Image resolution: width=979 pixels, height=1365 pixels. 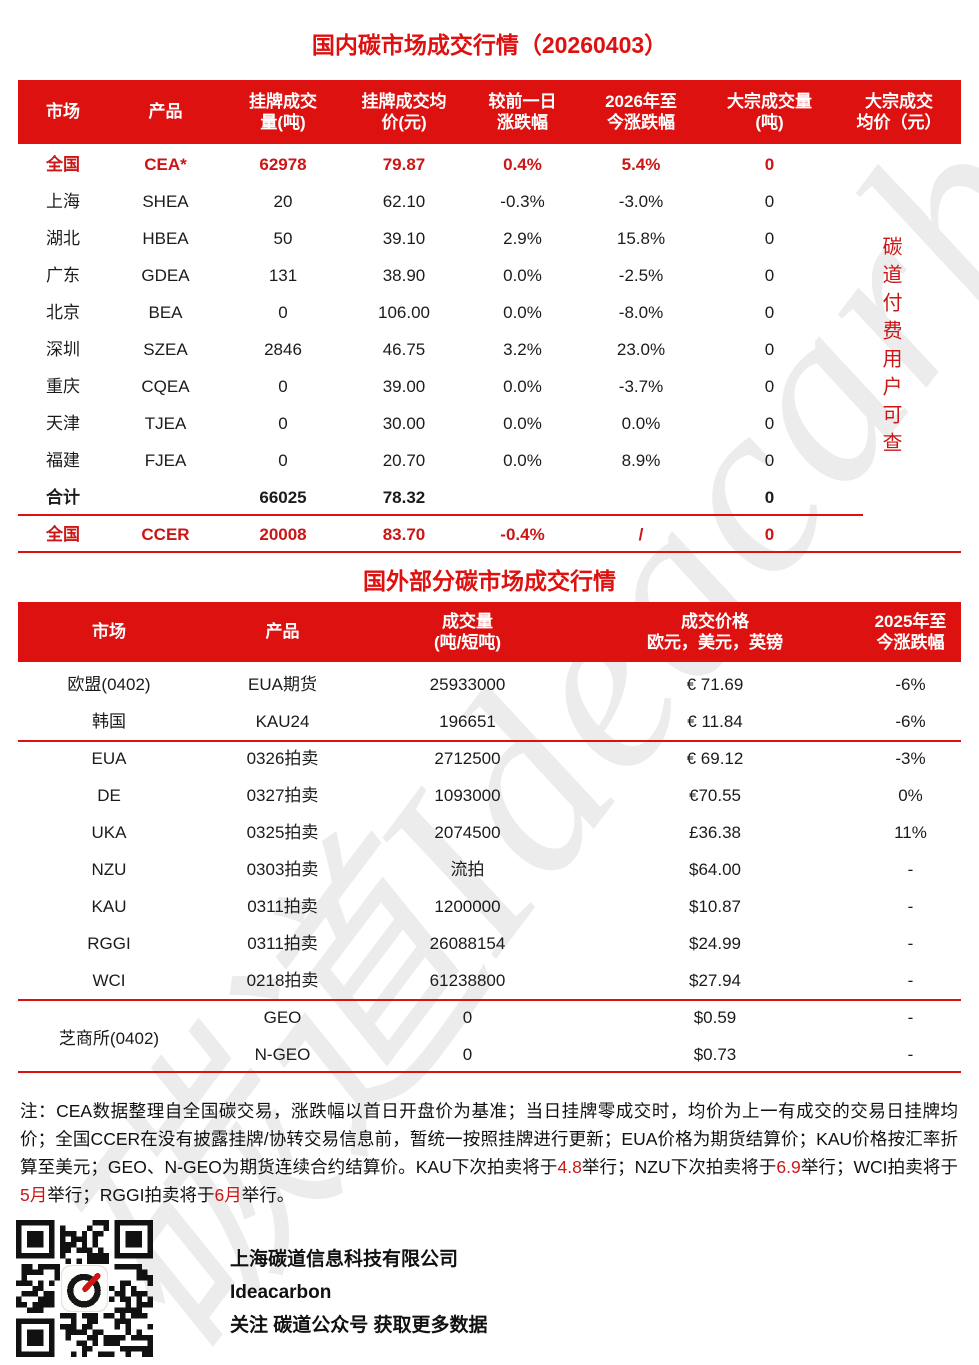 What do you see at coordinates (879, 1167) in the screenshot?
I see `note-text: 举行；WCI拍卖将于` at bounding box center [879, 1167].